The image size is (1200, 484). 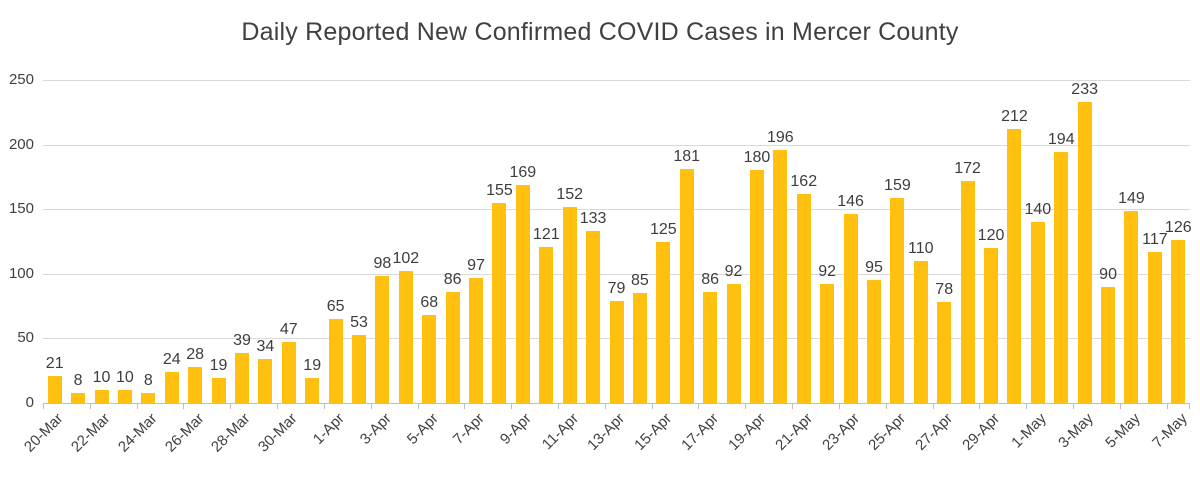 I want to click on bar-value-label: 8, so click(x=148, y=380).